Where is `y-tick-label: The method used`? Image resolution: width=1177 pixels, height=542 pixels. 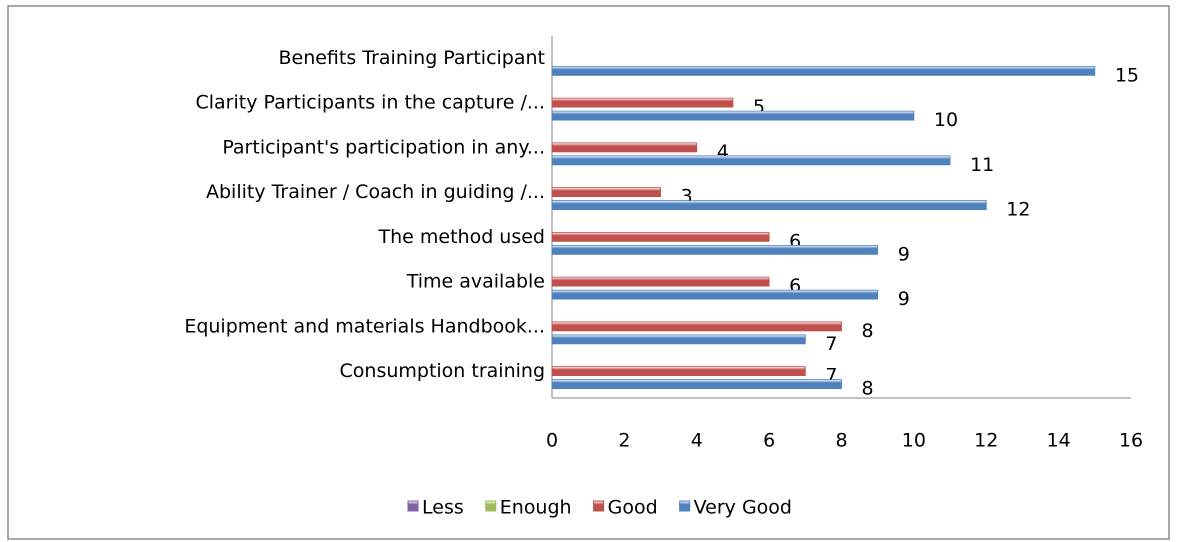 y-tick-label: The method used is located at coordinates (461, 237).